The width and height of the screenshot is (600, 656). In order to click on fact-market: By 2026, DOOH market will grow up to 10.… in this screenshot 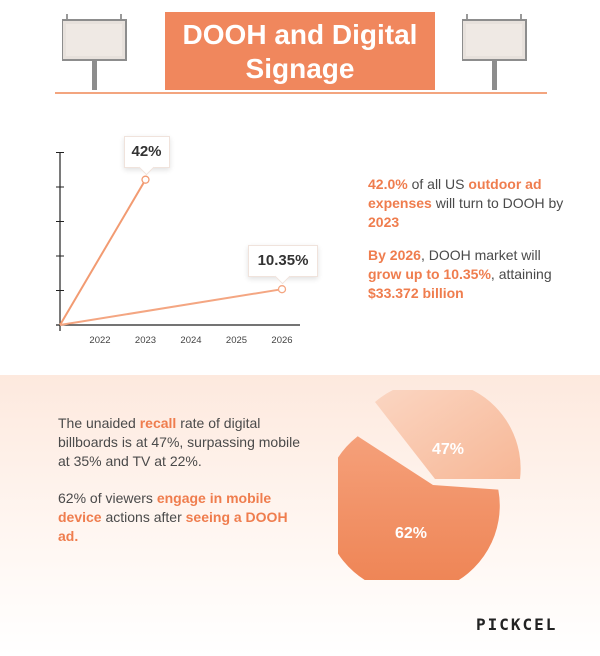, I will do `click(473, 274)`.